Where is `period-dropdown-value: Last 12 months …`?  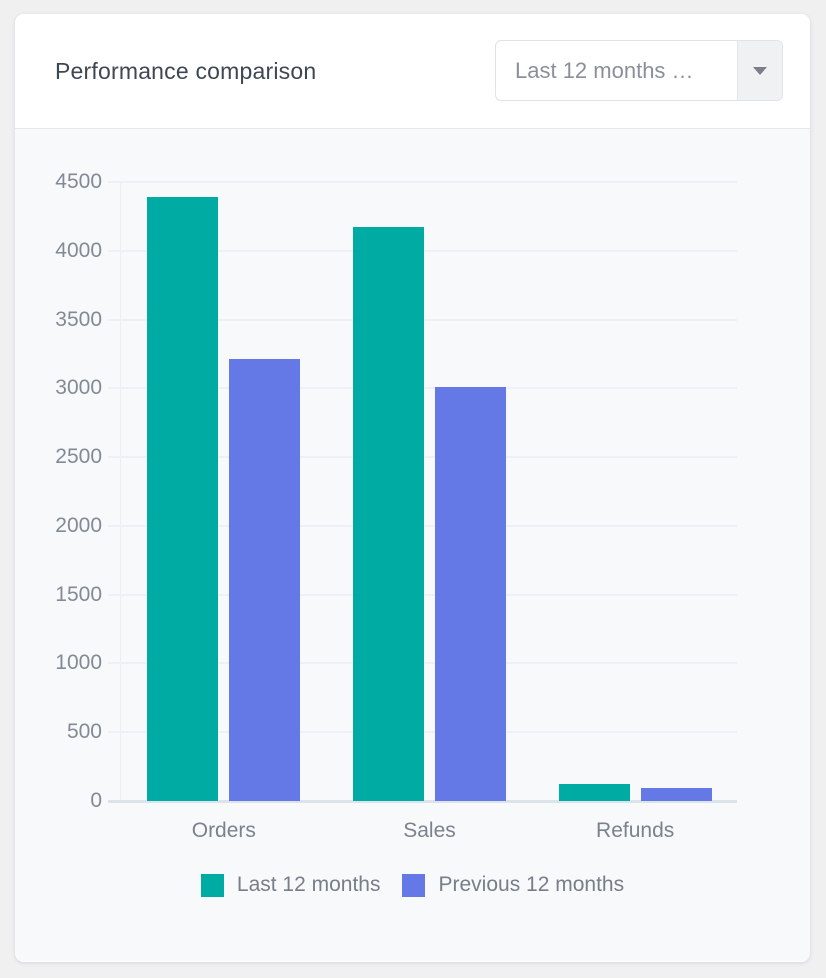 period-dropdown-value: Last 12 months … is located at coordinates (604, 70).